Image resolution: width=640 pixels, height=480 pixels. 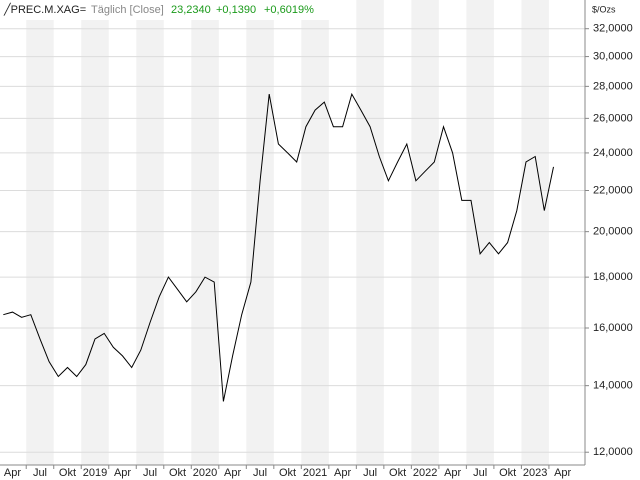 What do you see at coordinates (613, 386) in the screenshot?
I see `y-tick-label: 14,0000` at bounding box center [613, 386].